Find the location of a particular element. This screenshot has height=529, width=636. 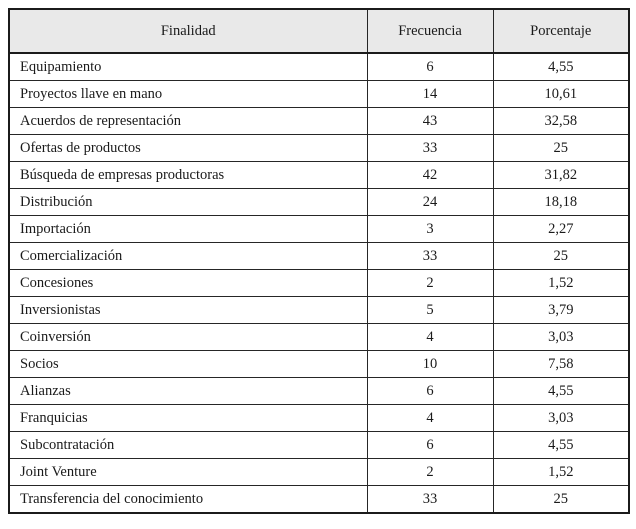

column-header-frecuencia: Frecuencia is located at coordinates (430, 31).